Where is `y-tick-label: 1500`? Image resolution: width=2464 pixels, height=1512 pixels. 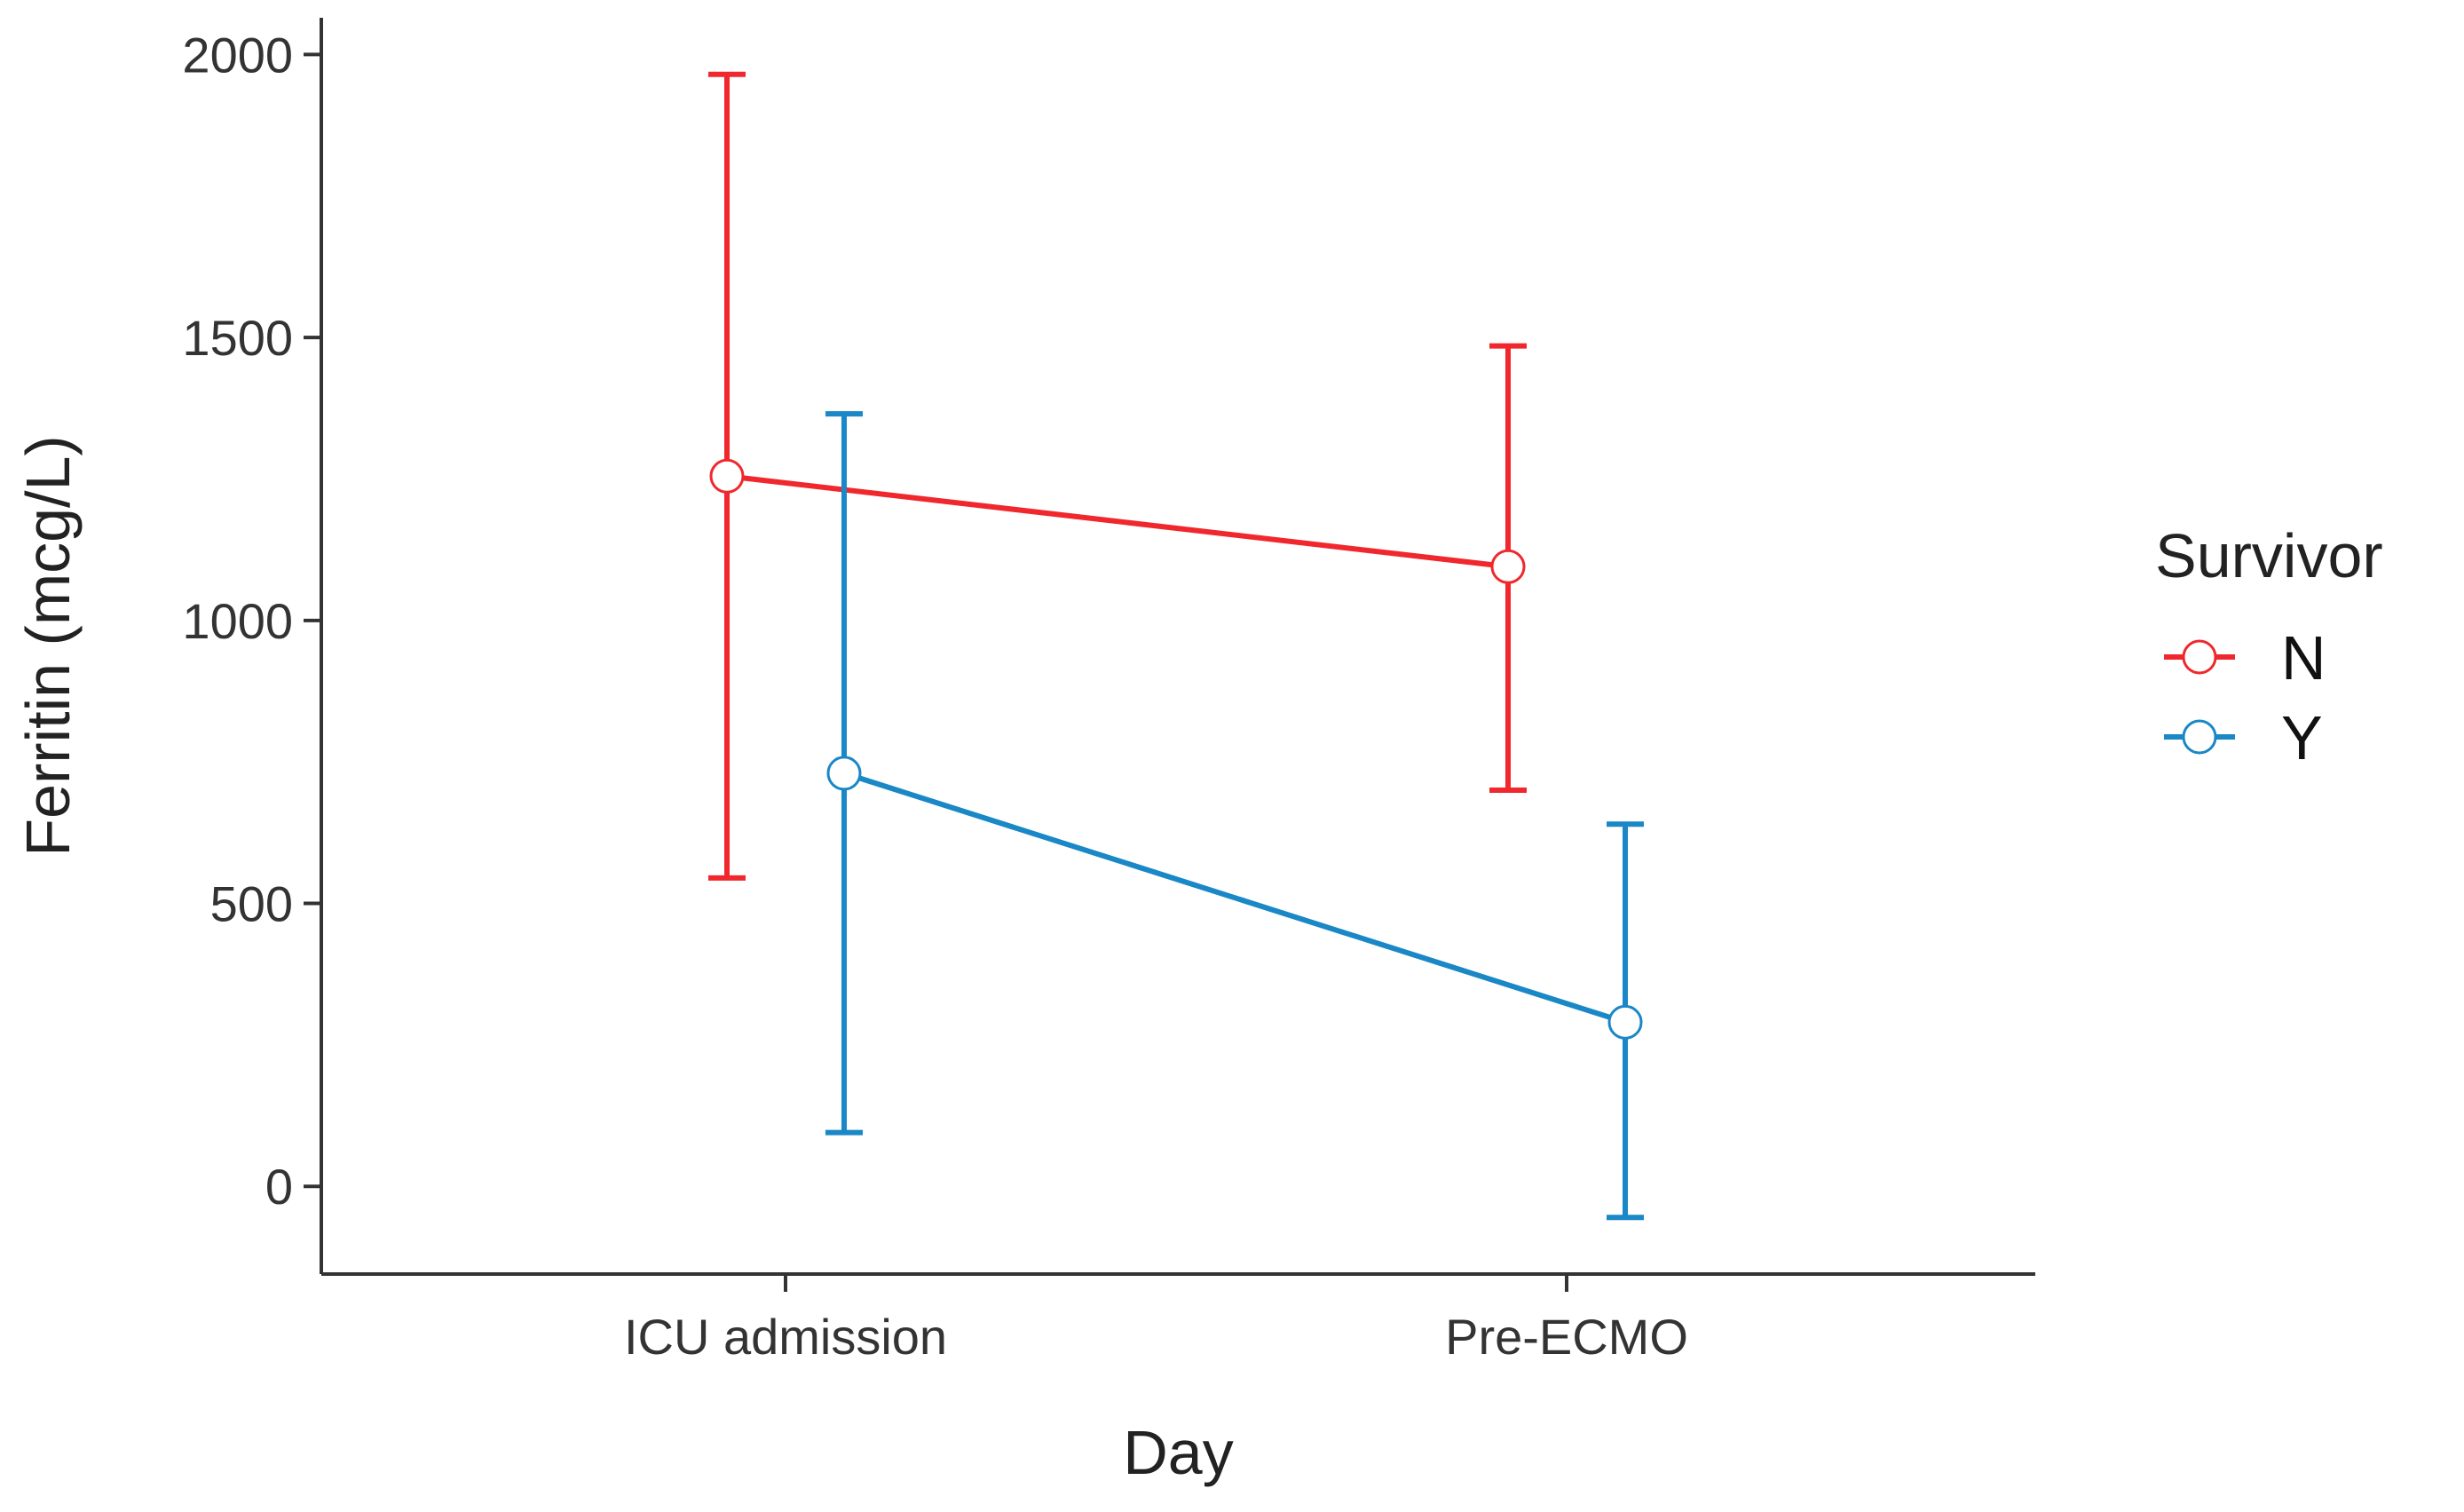 y-tick-label: 1500 is located at coordinates (237, 338).